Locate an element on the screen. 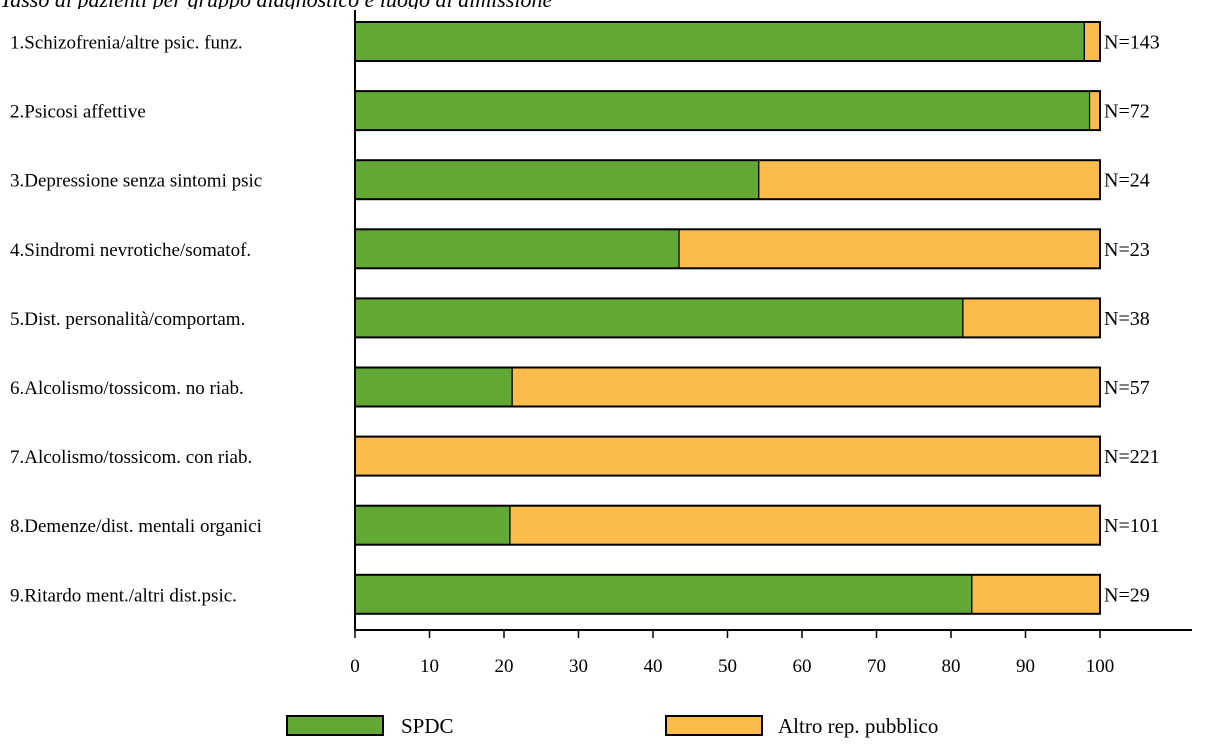  category-label: 6.Alcolismo/tossicom. no riab. is located at coordinates (127, 388).